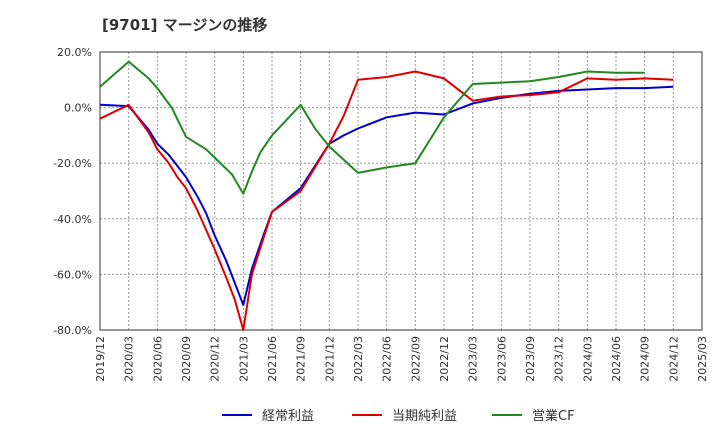  What do you see at coordinates (72, 191) in the screenshot?
I see `y-axis: 20.0% 0.0% -20.0% -40.0% -60.0% -80.0%` at bounding box center [72, 191].